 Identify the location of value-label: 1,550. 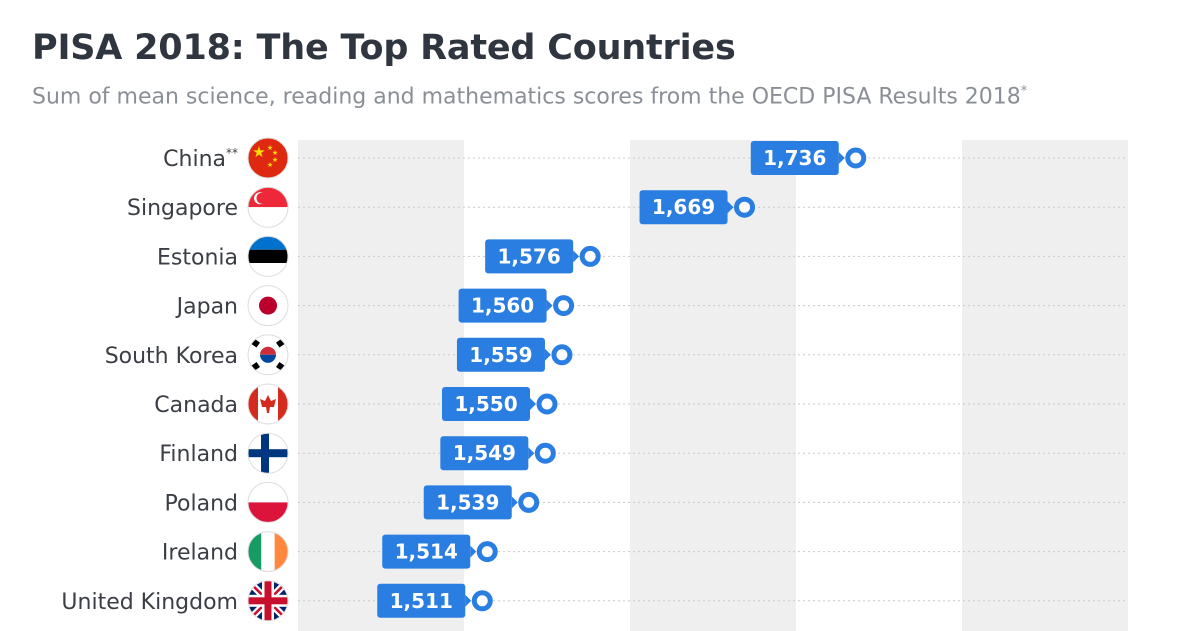
(485, 404).